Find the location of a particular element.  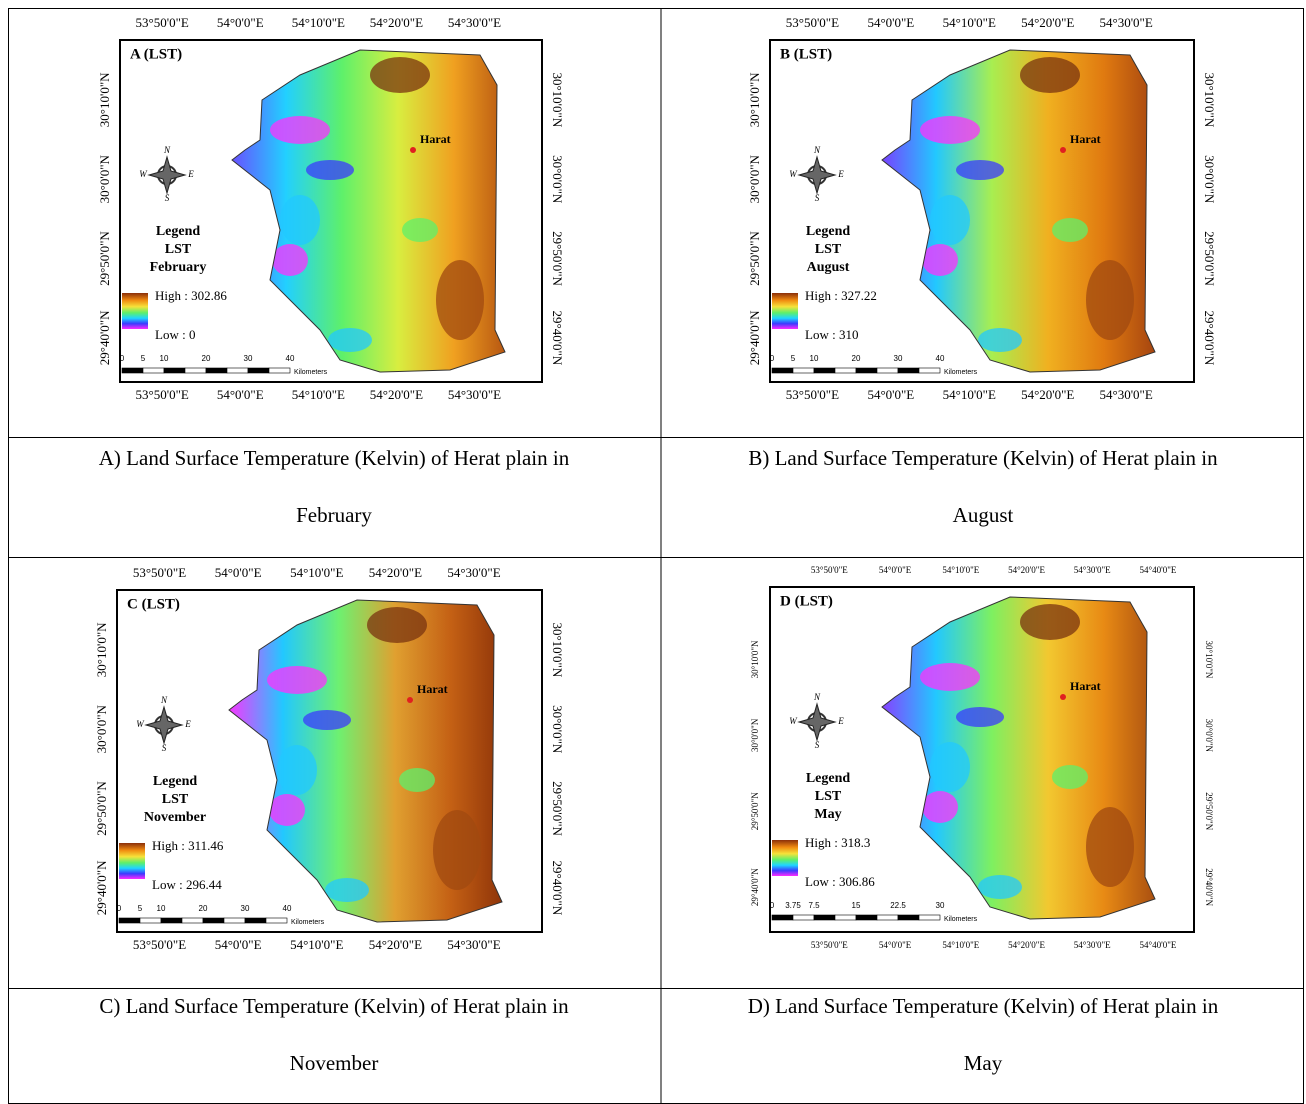

top-tick-label: 54°40'0"E is located at coordinates (1158, 570).